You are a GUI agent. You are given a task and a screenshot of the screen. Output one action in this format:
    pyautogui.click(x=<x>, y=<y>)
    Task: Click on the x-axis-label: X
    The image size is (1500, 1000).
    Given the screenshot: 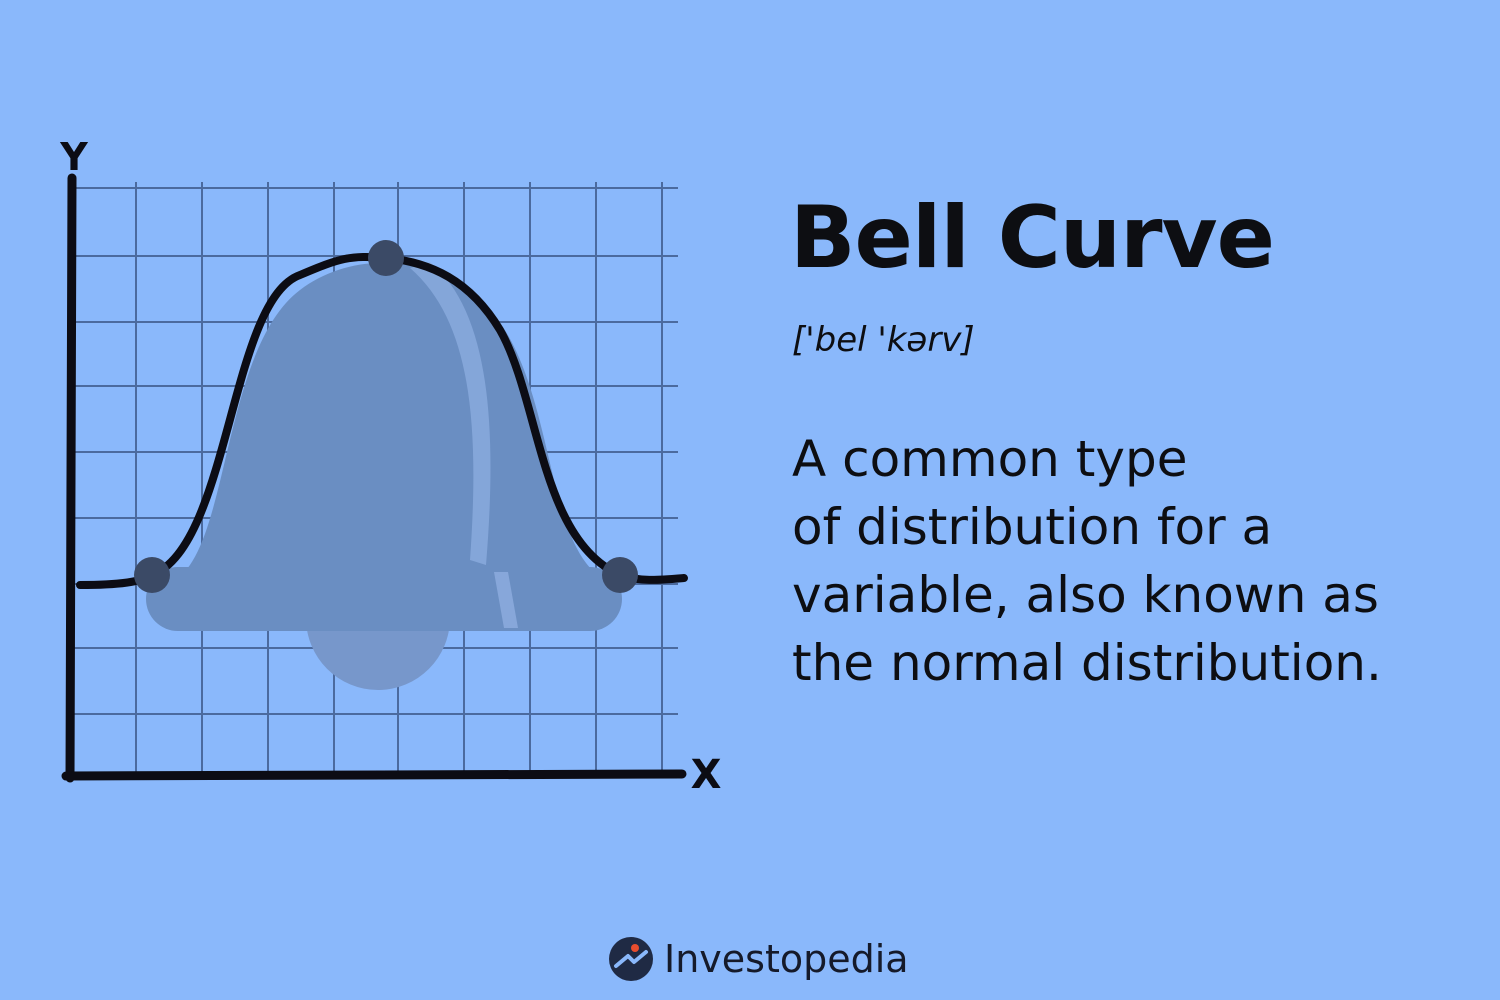 What is the action you would take?
    pyautogui.click(x=706, y=775)
    